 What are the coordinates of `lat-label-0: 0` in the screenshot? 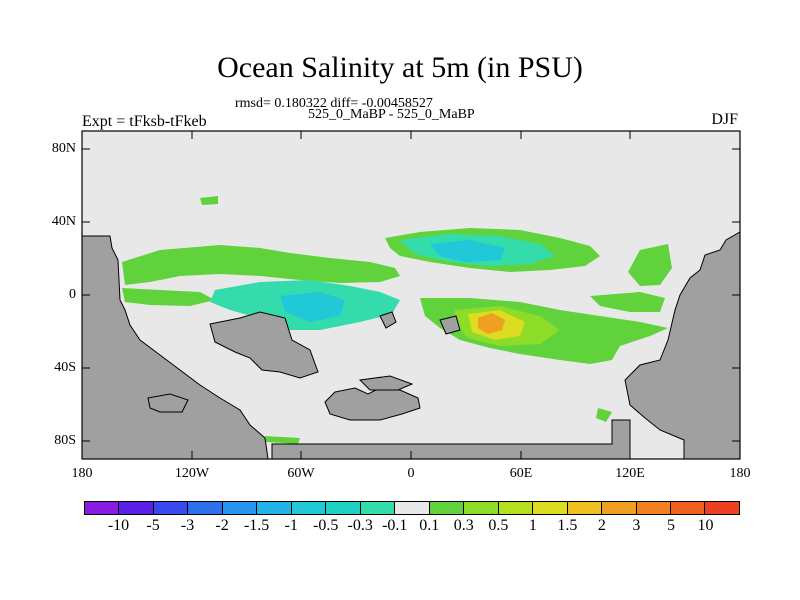 It's located at (72, 294).